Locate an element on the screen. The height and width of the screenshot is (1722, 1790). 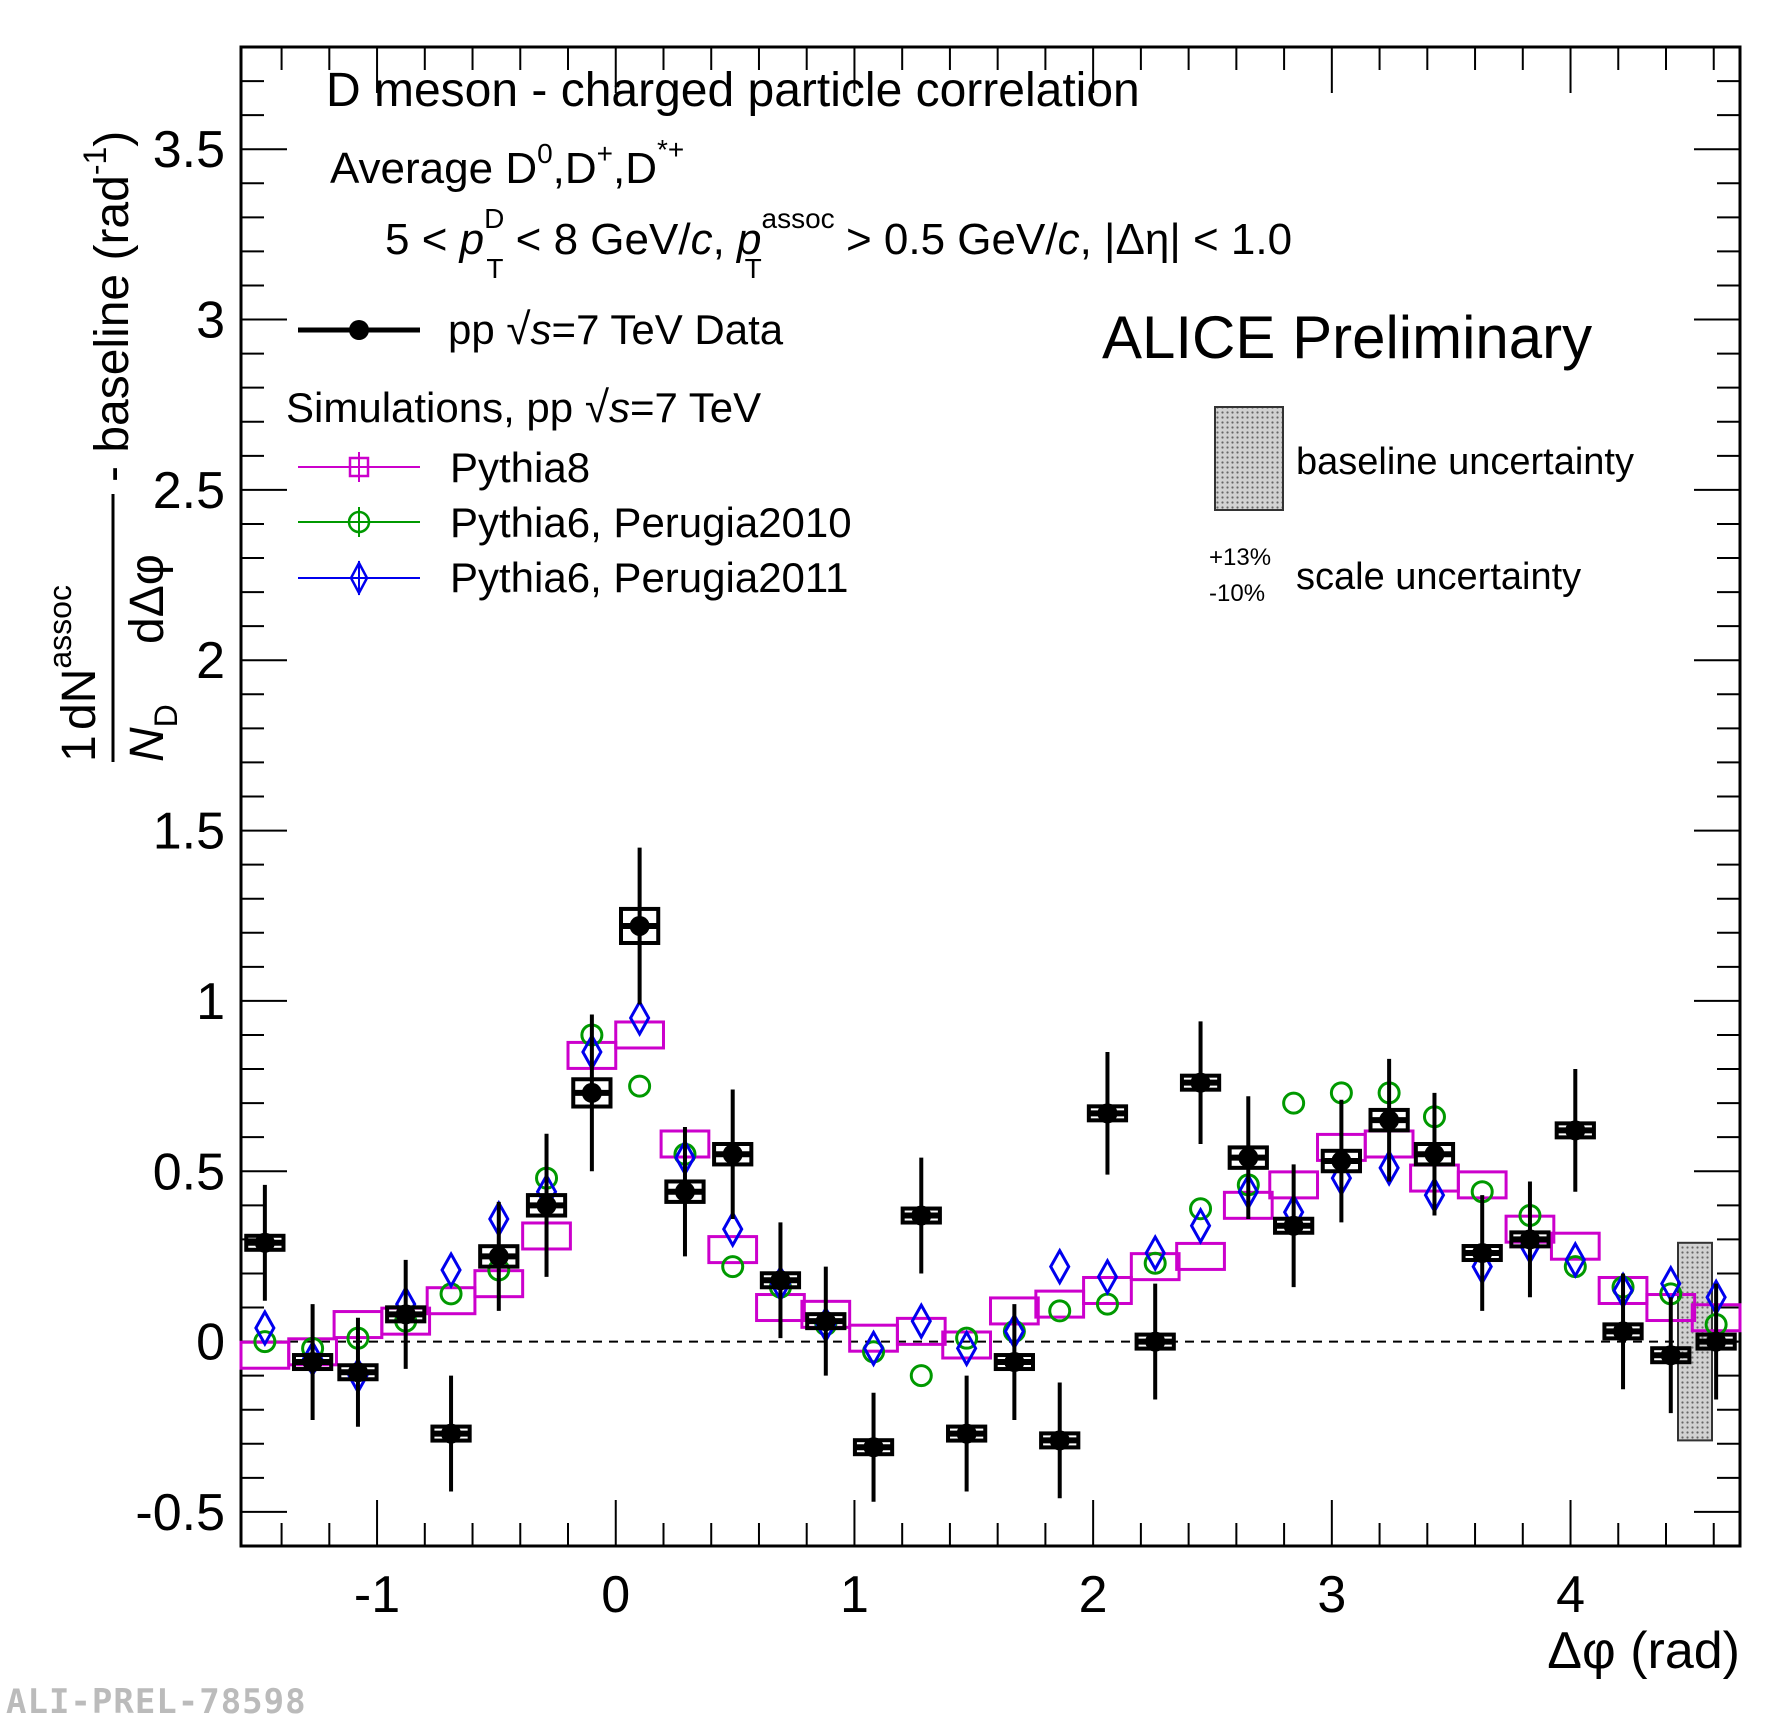
legend-scale-down: -10% is located at coordinates (1237, 593).